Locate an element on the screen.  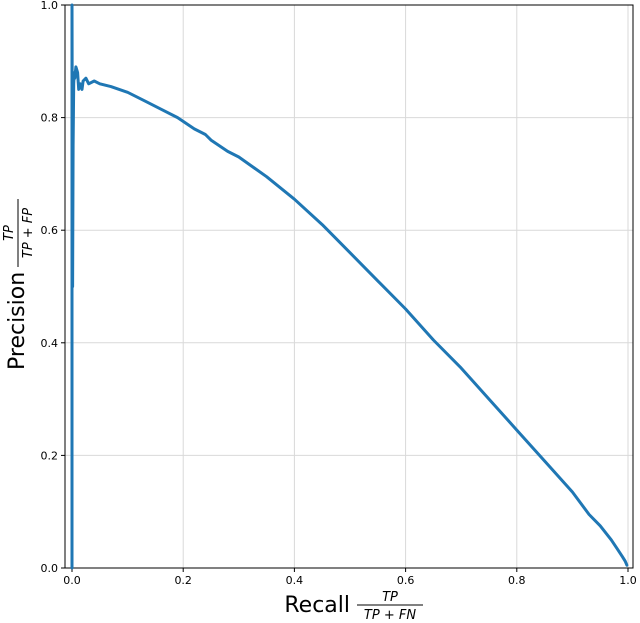
x-axis-label: Recall is located at coordinates (317, 605).